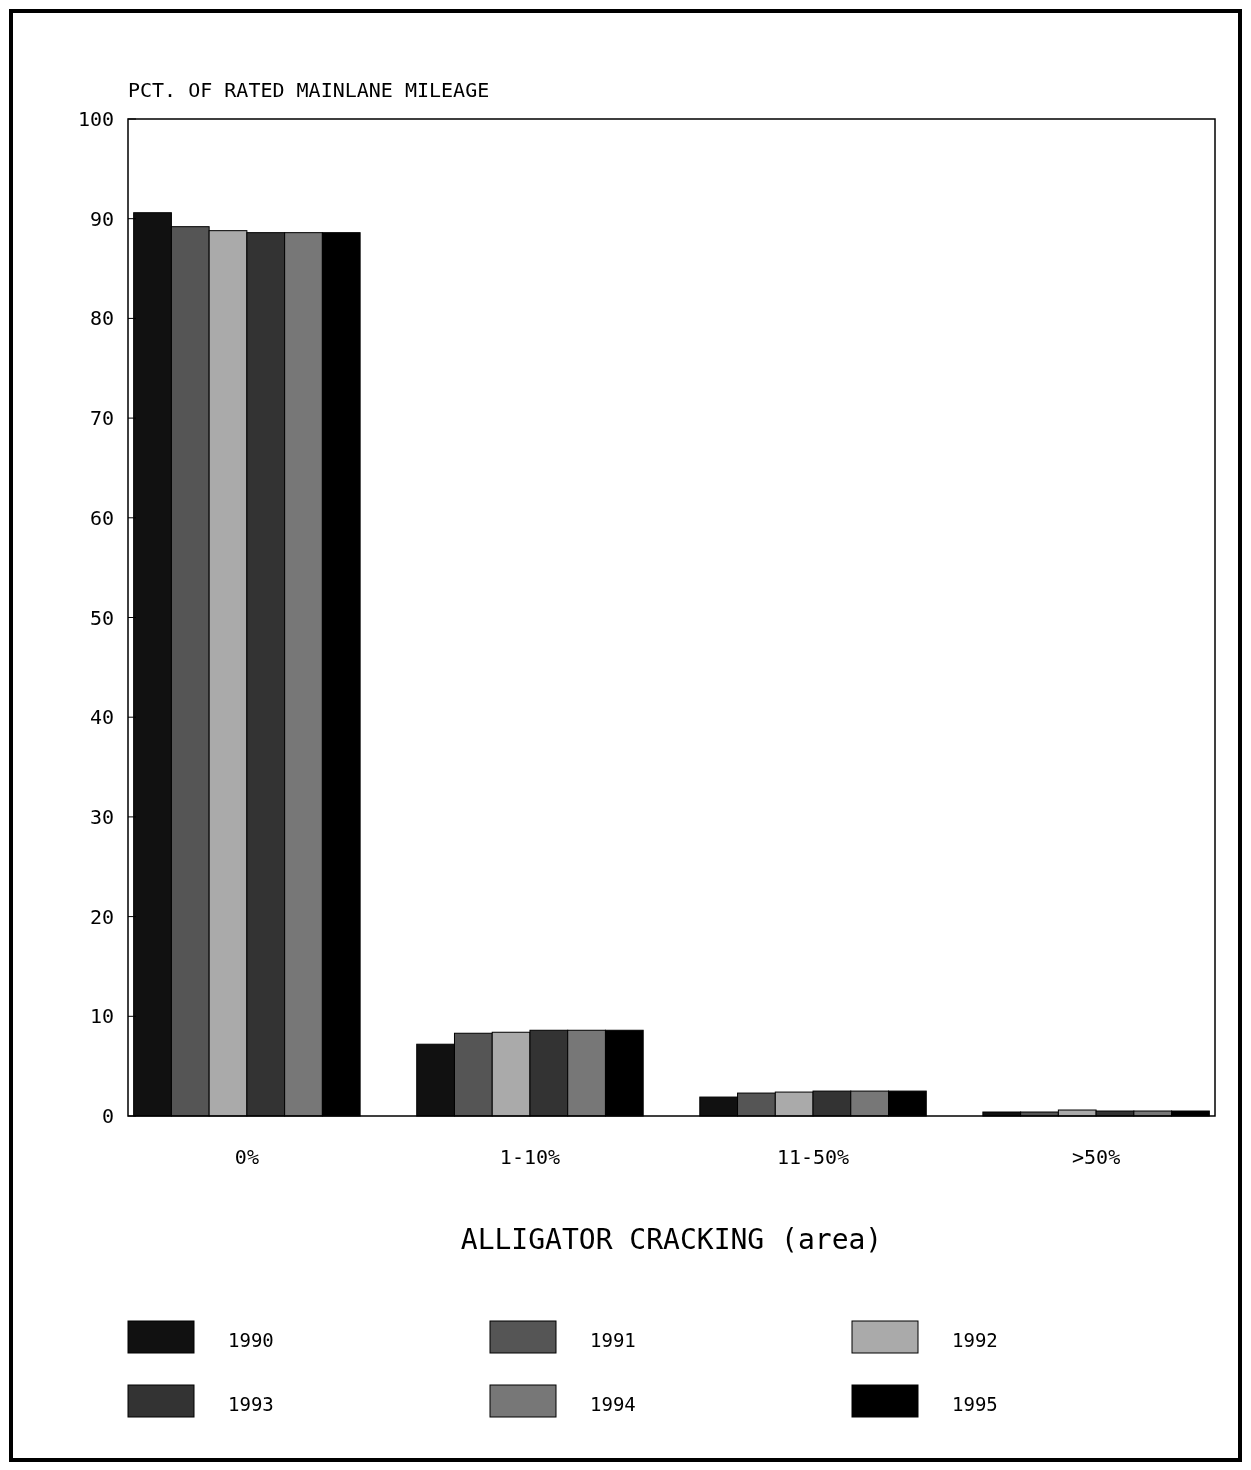 The width and height of the screenshot is (1251, 1470). I want to click on y-tick-label: 40, so click(101, 717).